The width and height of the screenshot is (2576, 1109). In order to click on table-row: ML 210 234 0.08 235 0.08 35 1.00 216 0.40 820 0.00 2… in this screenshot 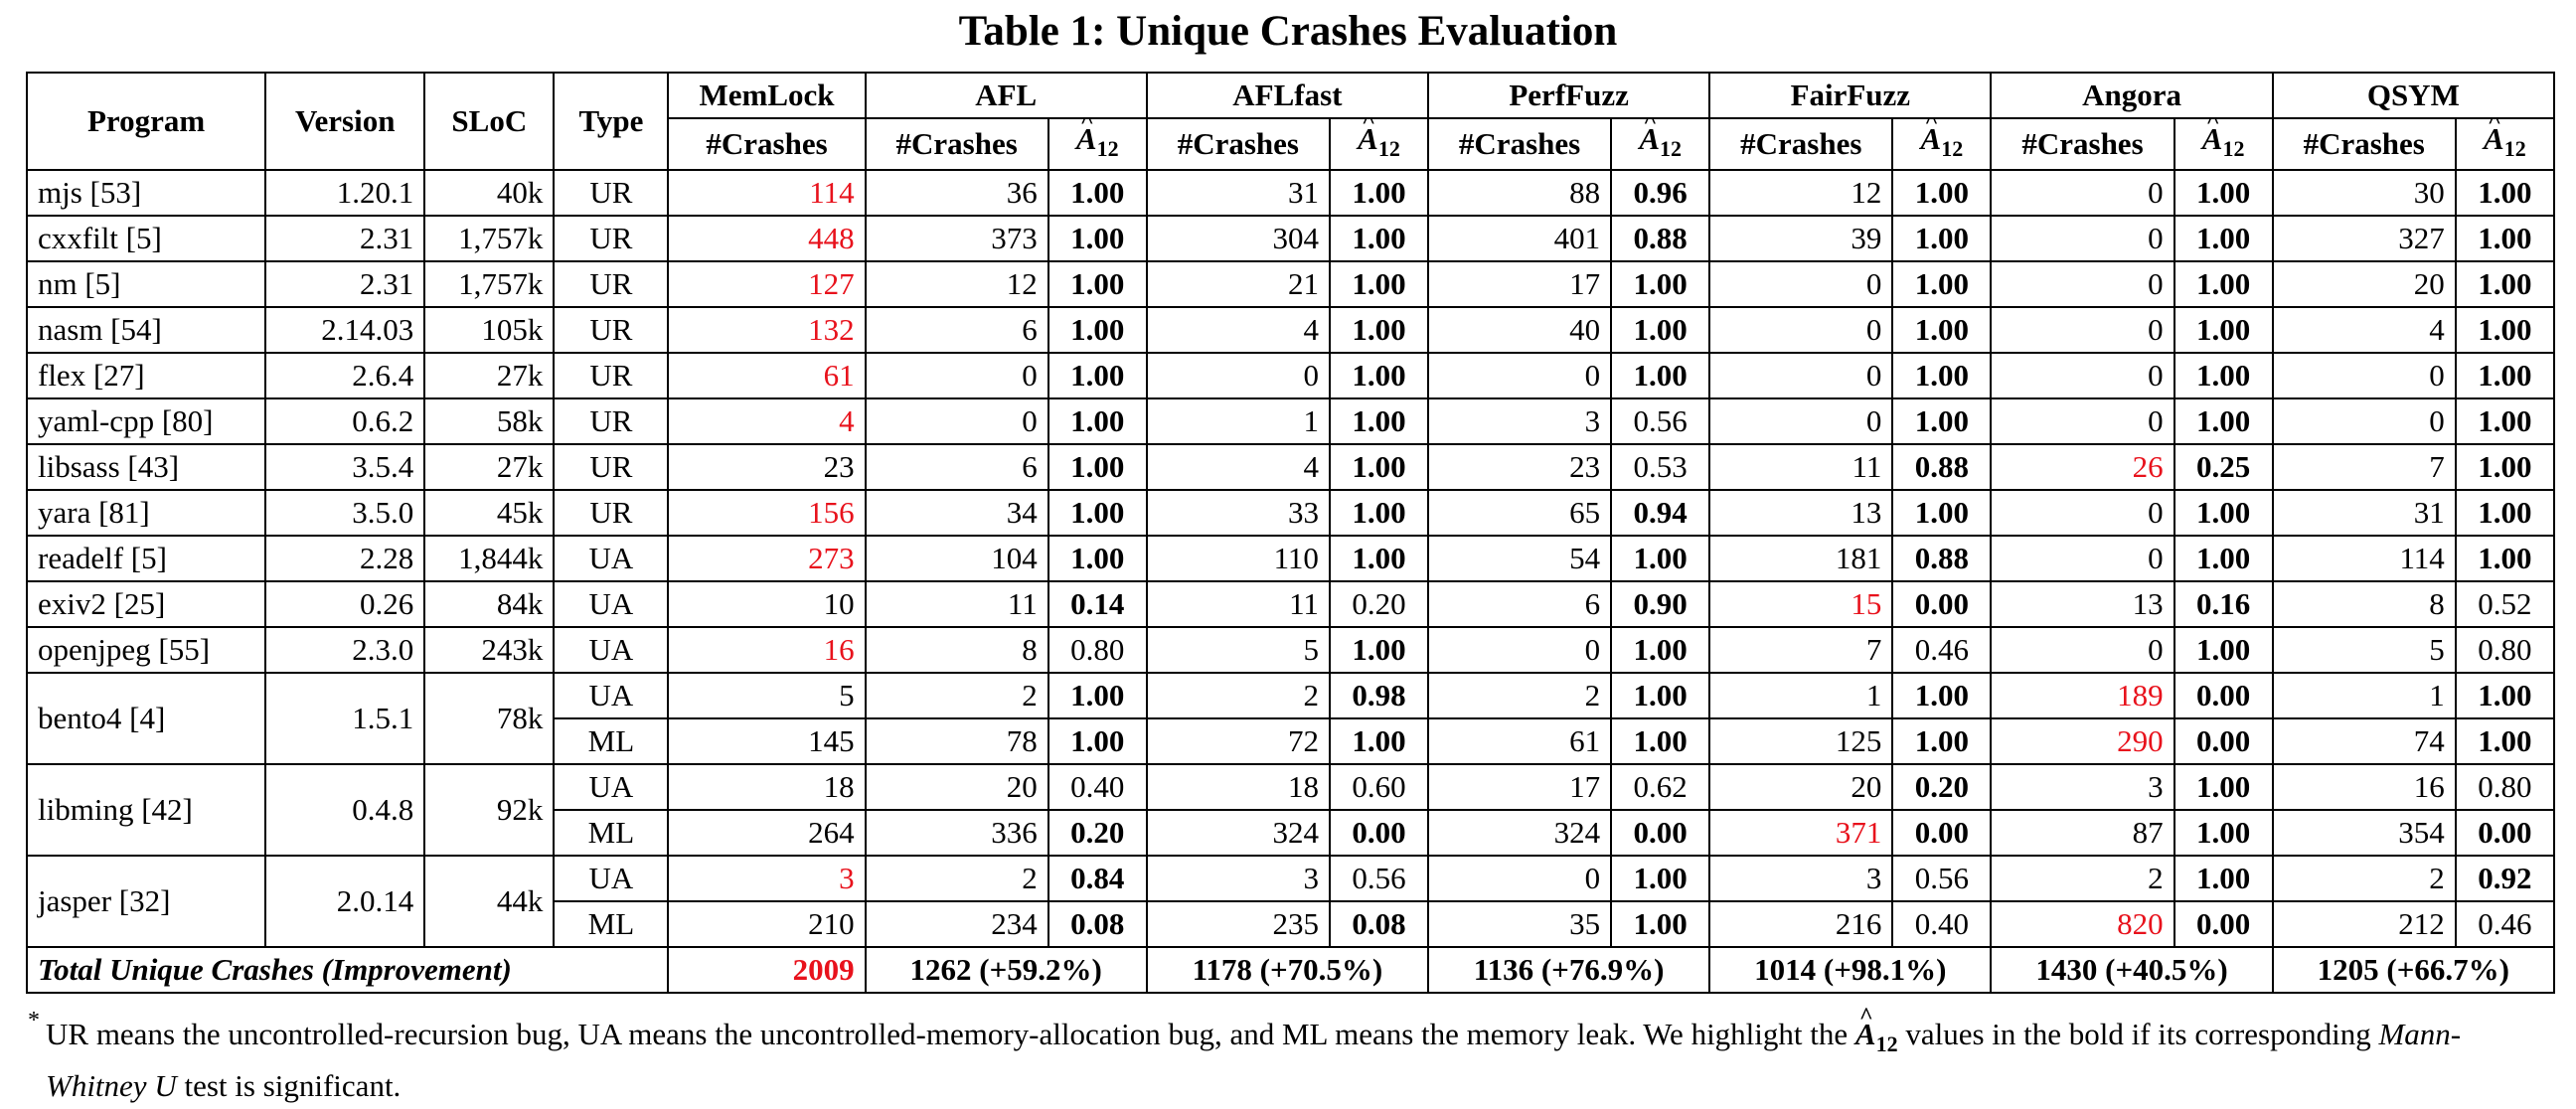, I will do `click(1291, 924)`.